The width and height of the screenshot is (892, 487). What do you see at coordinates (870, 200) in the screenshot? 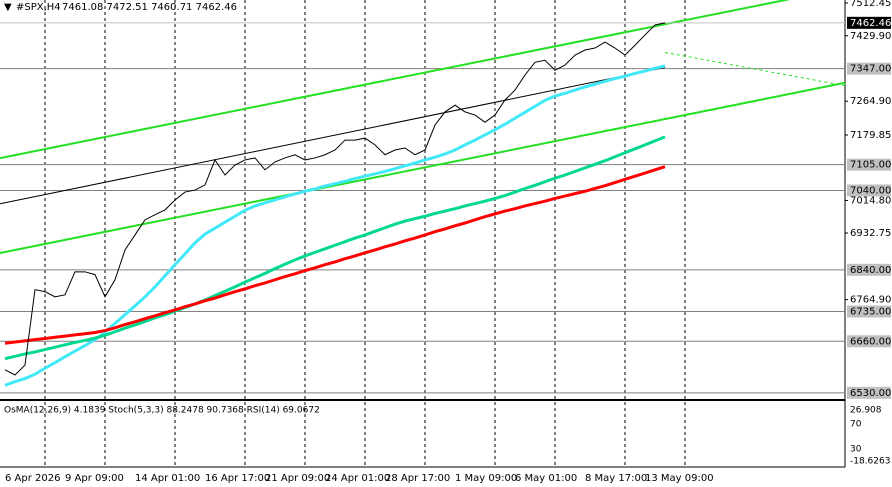
I see `y-tick-label: 7014.80` at bounding box center [870, 200].